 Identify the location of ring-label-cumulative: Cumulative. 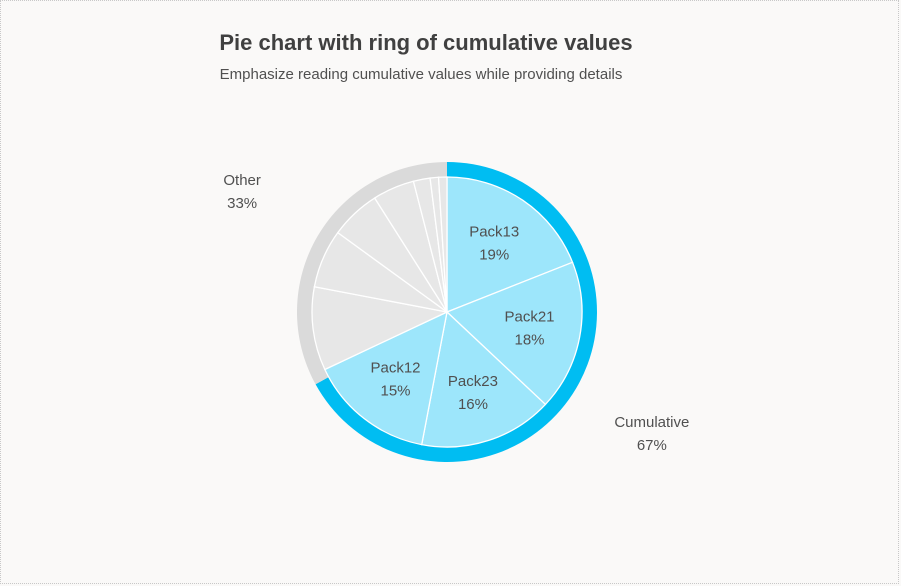
(651, 422).